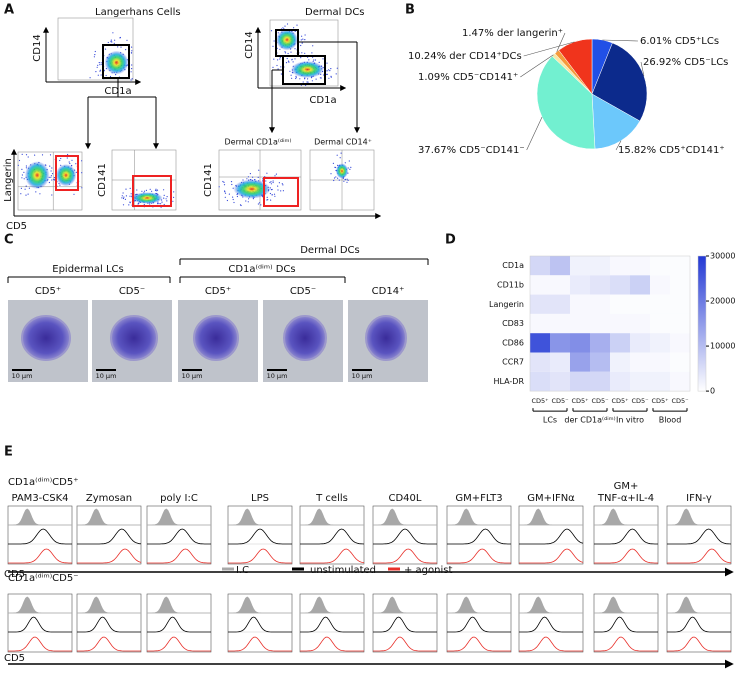  I want to click on legend-label: I.C, so click(242, 570).